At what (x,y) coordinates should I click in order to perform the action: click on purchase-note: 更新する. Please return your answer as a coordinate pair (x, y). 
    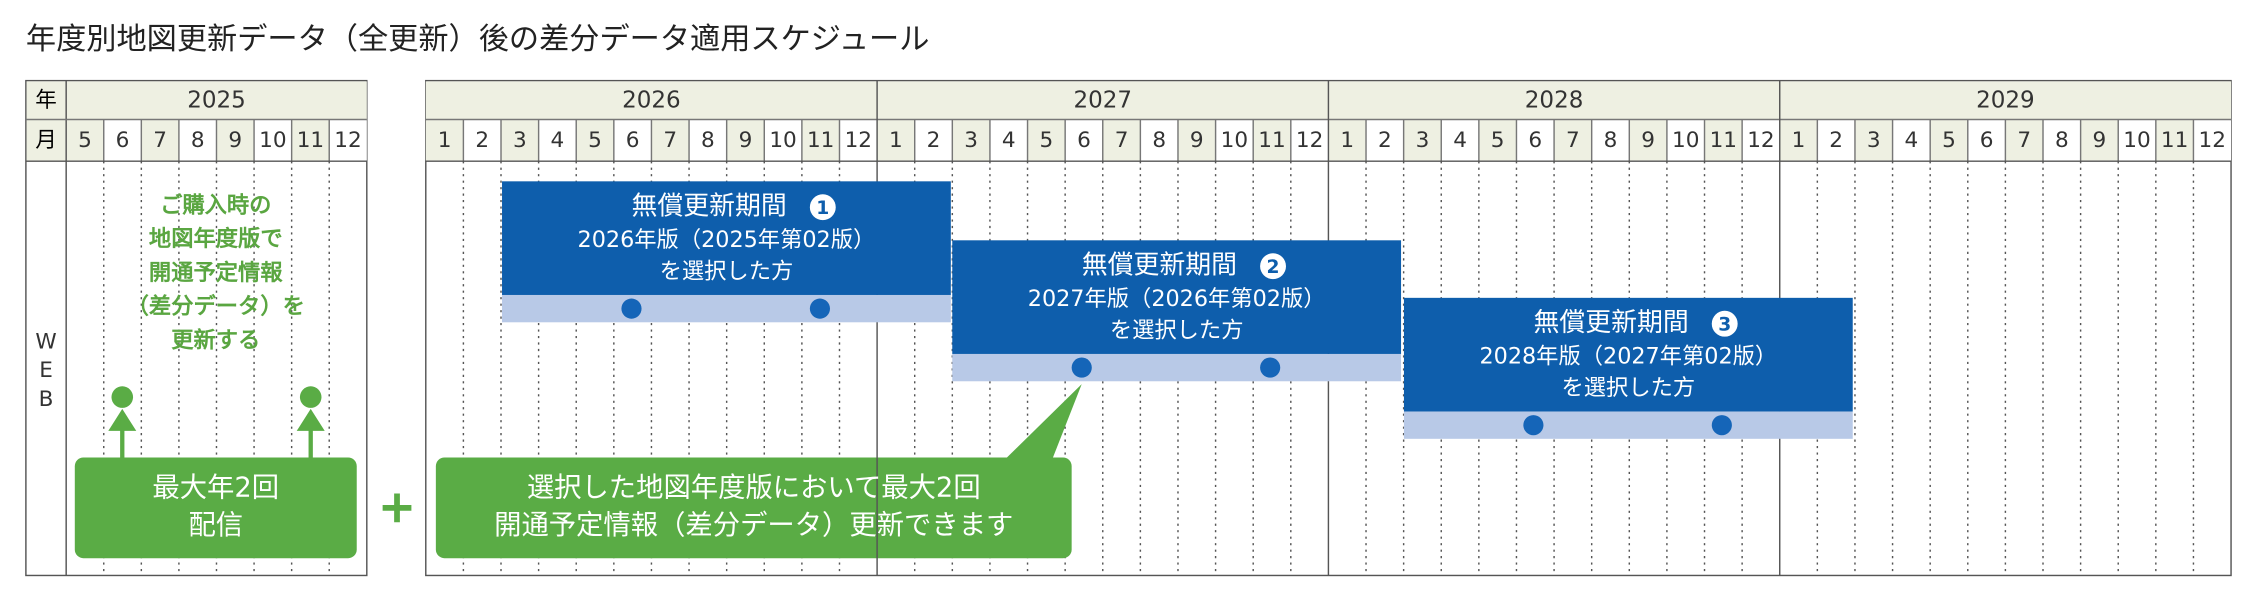
    Looking at the image, I should click on (215, 339).